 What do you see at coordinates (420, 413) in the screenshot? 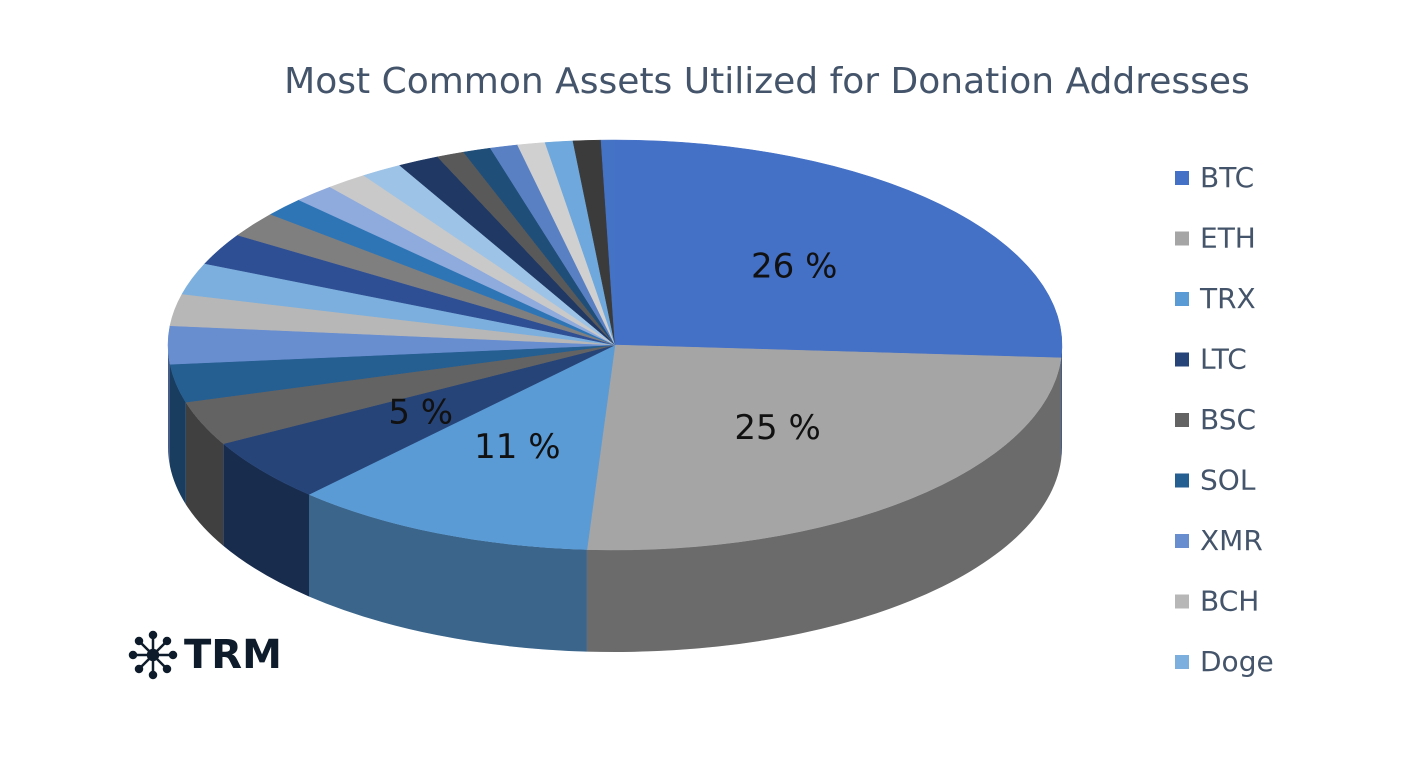
I see `data-label: 5 %` at bounding box center [420, 413].